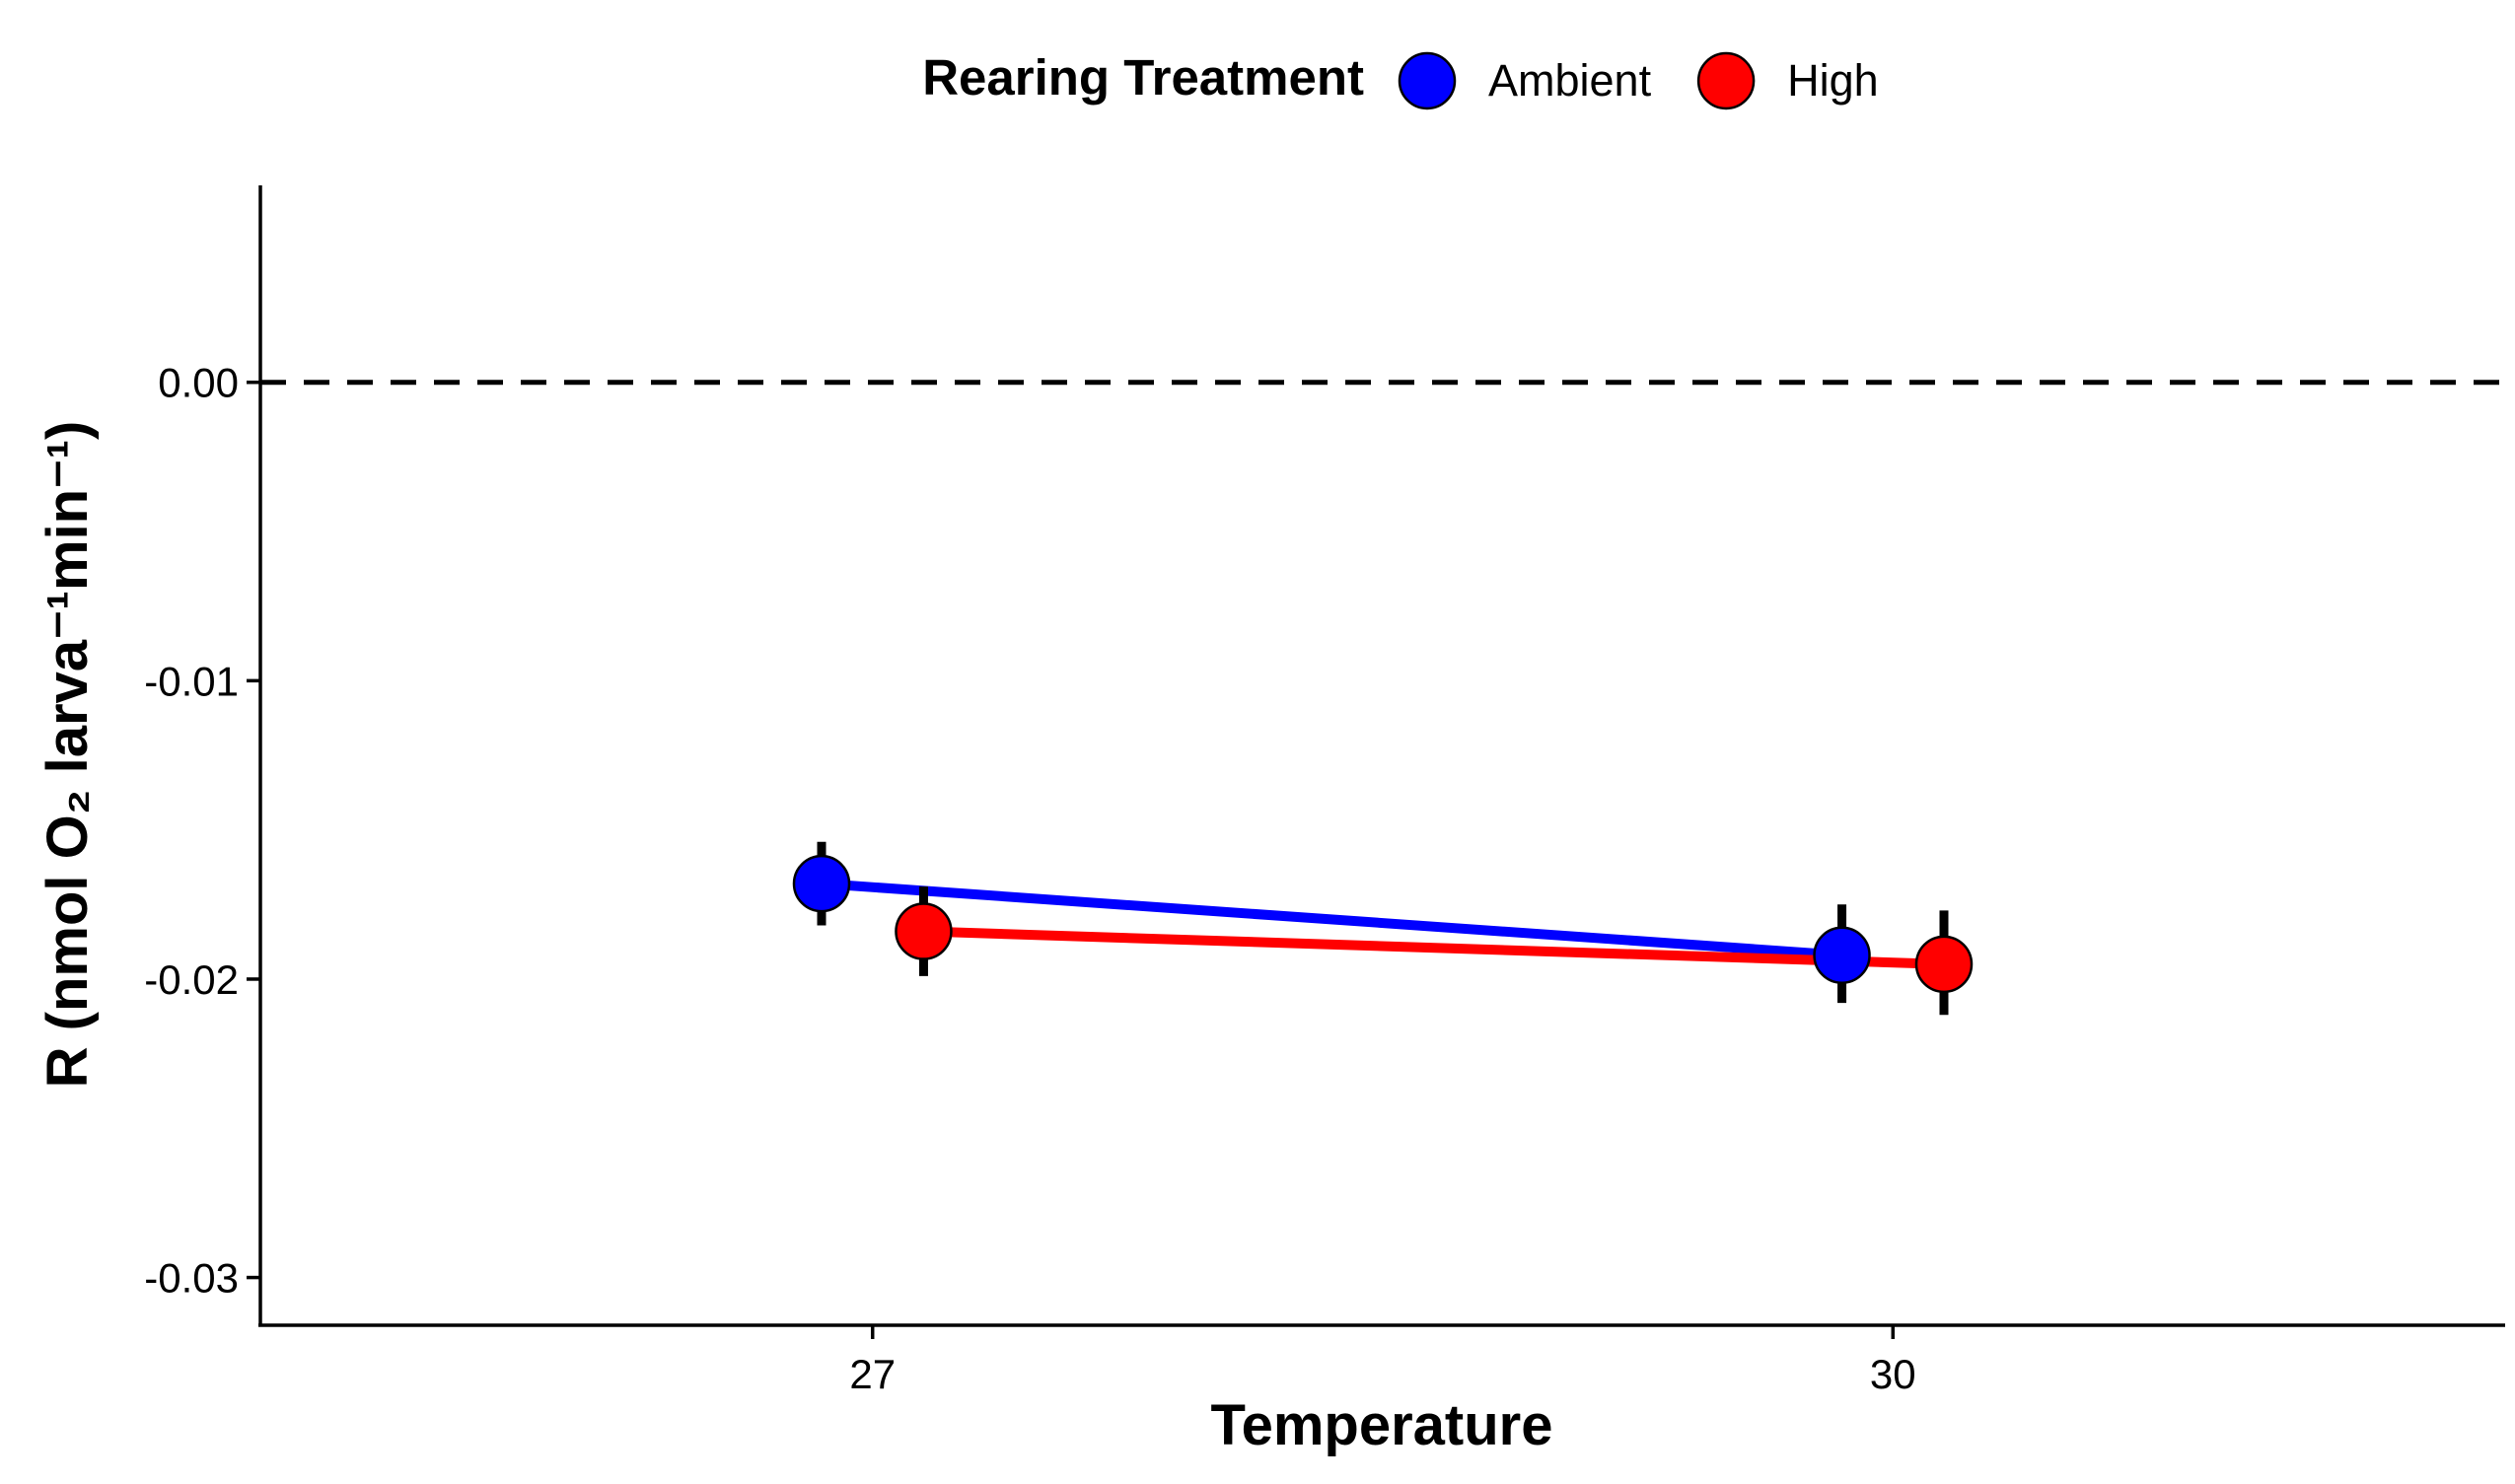 The width and height of the screenshot is (2515, 1484). I want to click on x-ticks: 27 30, so click(1383, 1361).